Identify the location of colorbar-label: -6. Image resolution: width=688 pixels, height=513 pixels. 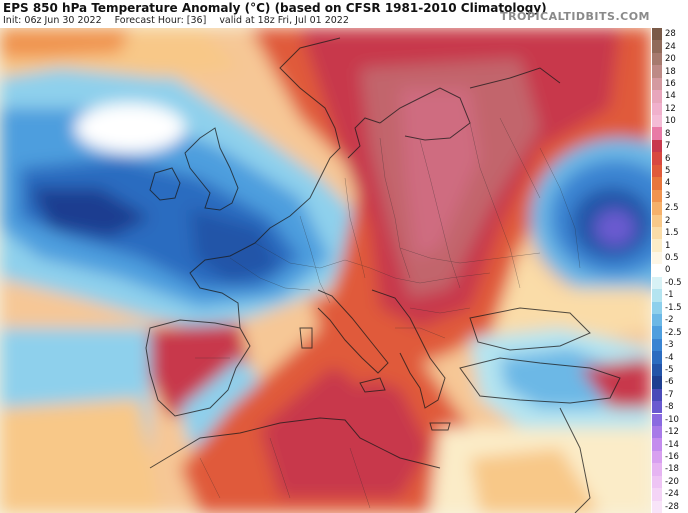
(669, 382).